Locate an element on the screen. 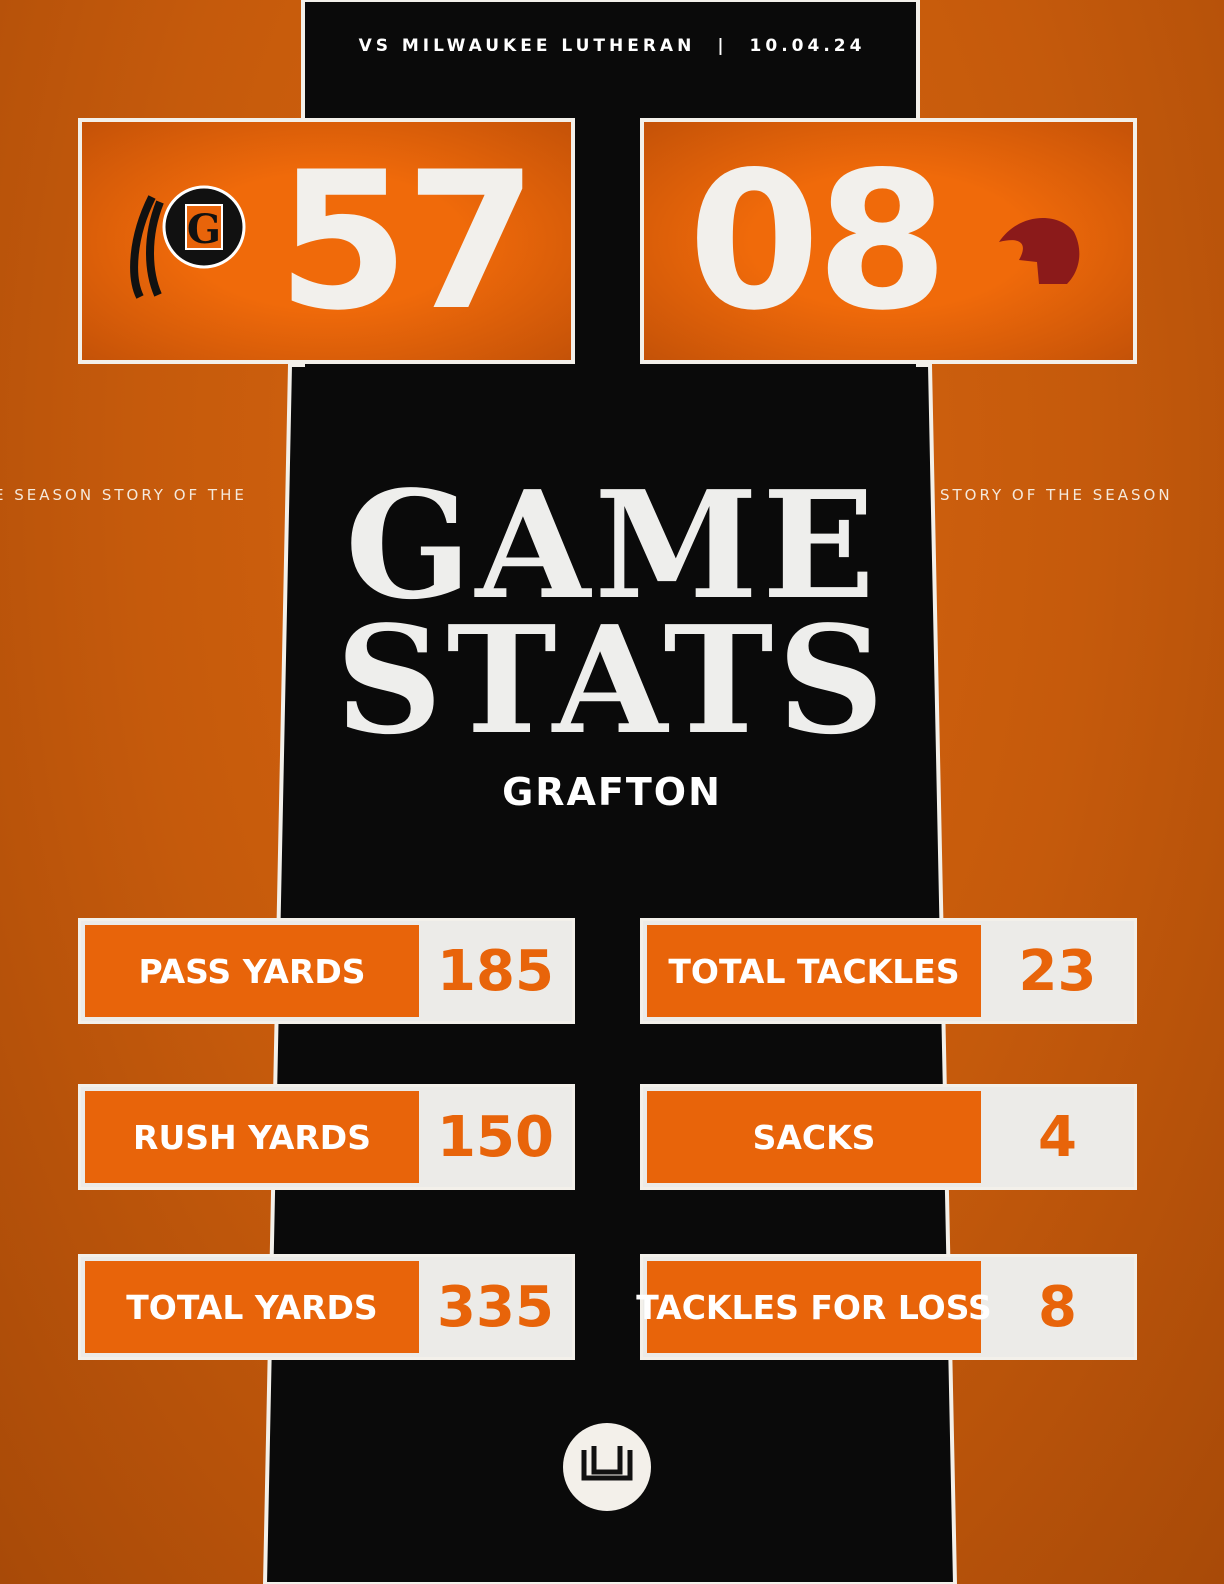 The height and width of the screenshot is (1584, 1224). stat-row: SACKS 4 is located at coordinates (888, 1137).